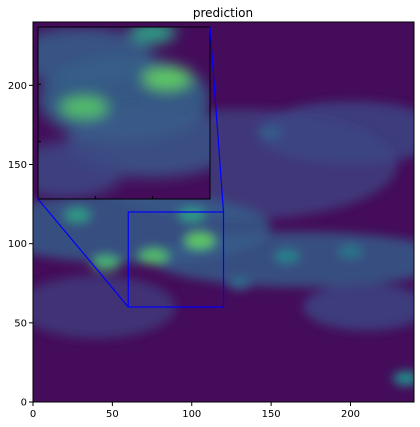  Describe the element at coordinates (350, 414) in the screenshot. I see `x-tick-label: 200` at that location.